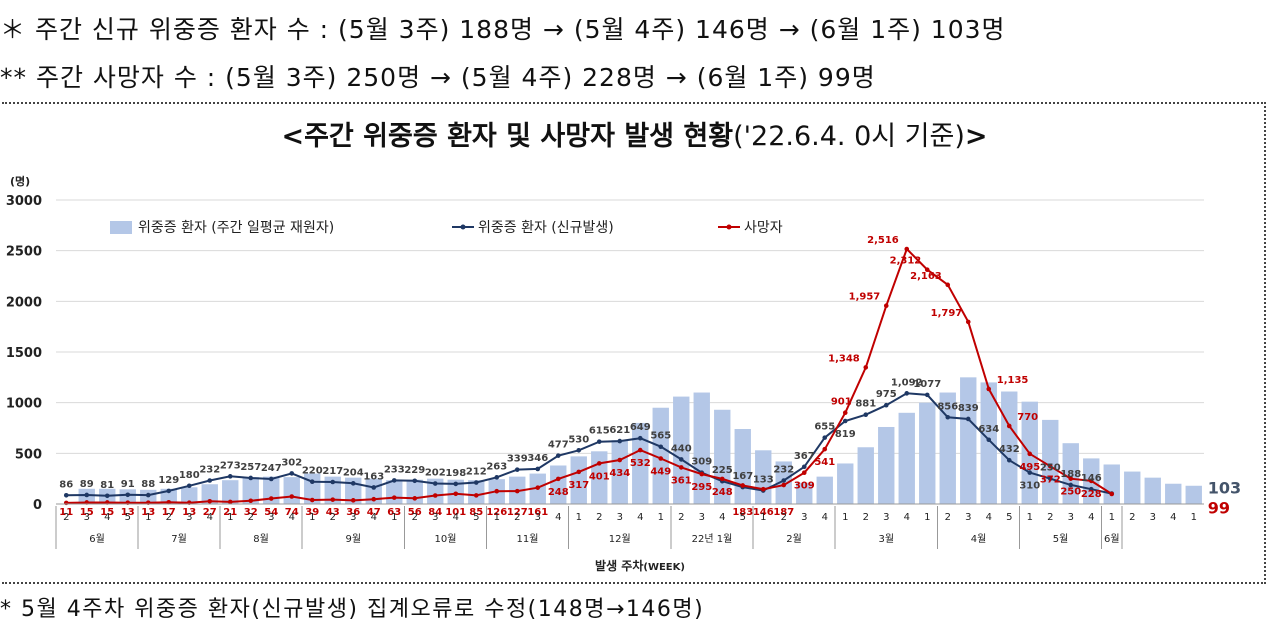  I want to click on death-value-label: 183, so click(742, 512).